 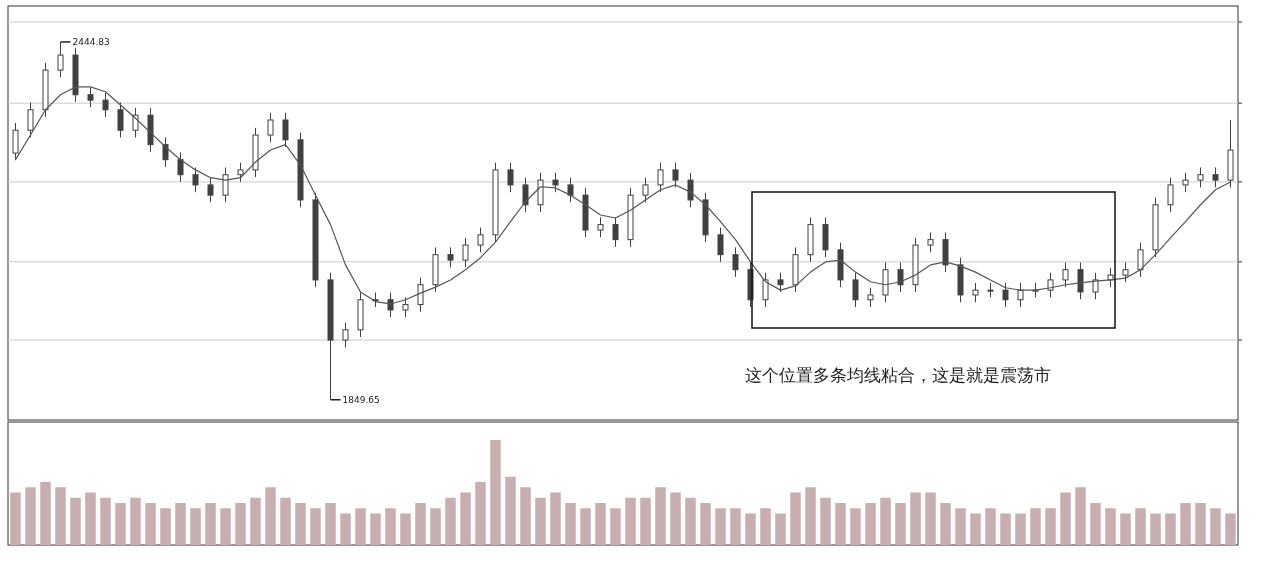 What do you see at coordinates (898, 375) in the screenshot?
I see `annotation: 这个位置多条均线粘合，这是就是震荡市` at bounding box center [898, 375].